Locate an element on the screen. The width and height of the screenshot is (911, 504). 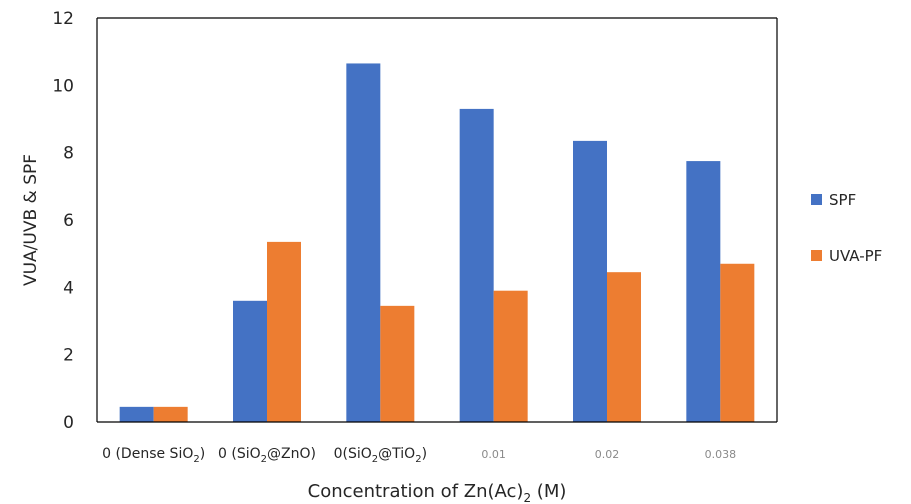
y-tick-label: 2 is located at coordinates (68, 356).